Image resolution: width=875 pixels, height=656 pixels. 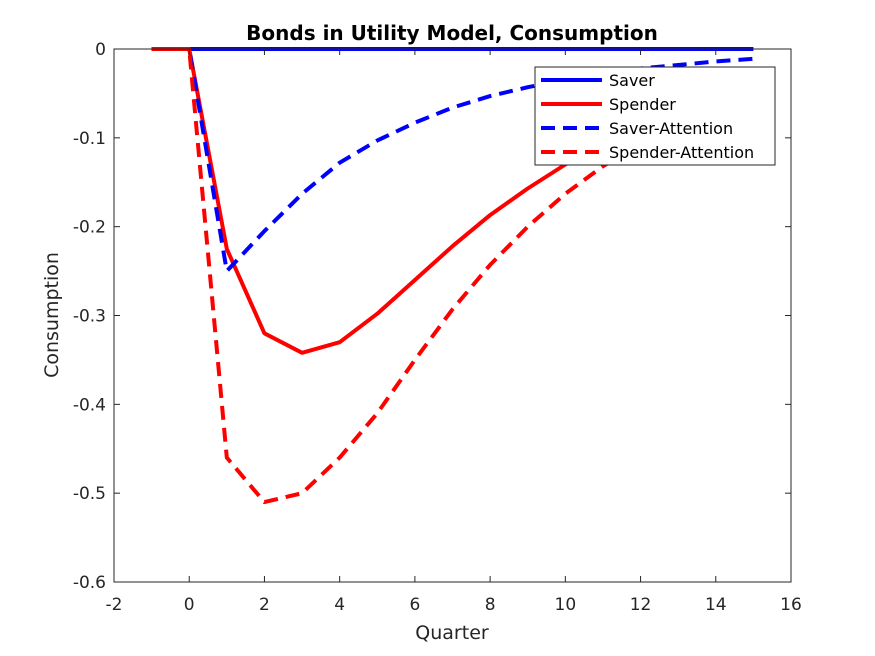 What do you see at coordinates (681, 152) in the screenshot?
I see `legend-label: Spender-Attention` at bounding box center [681, 152].